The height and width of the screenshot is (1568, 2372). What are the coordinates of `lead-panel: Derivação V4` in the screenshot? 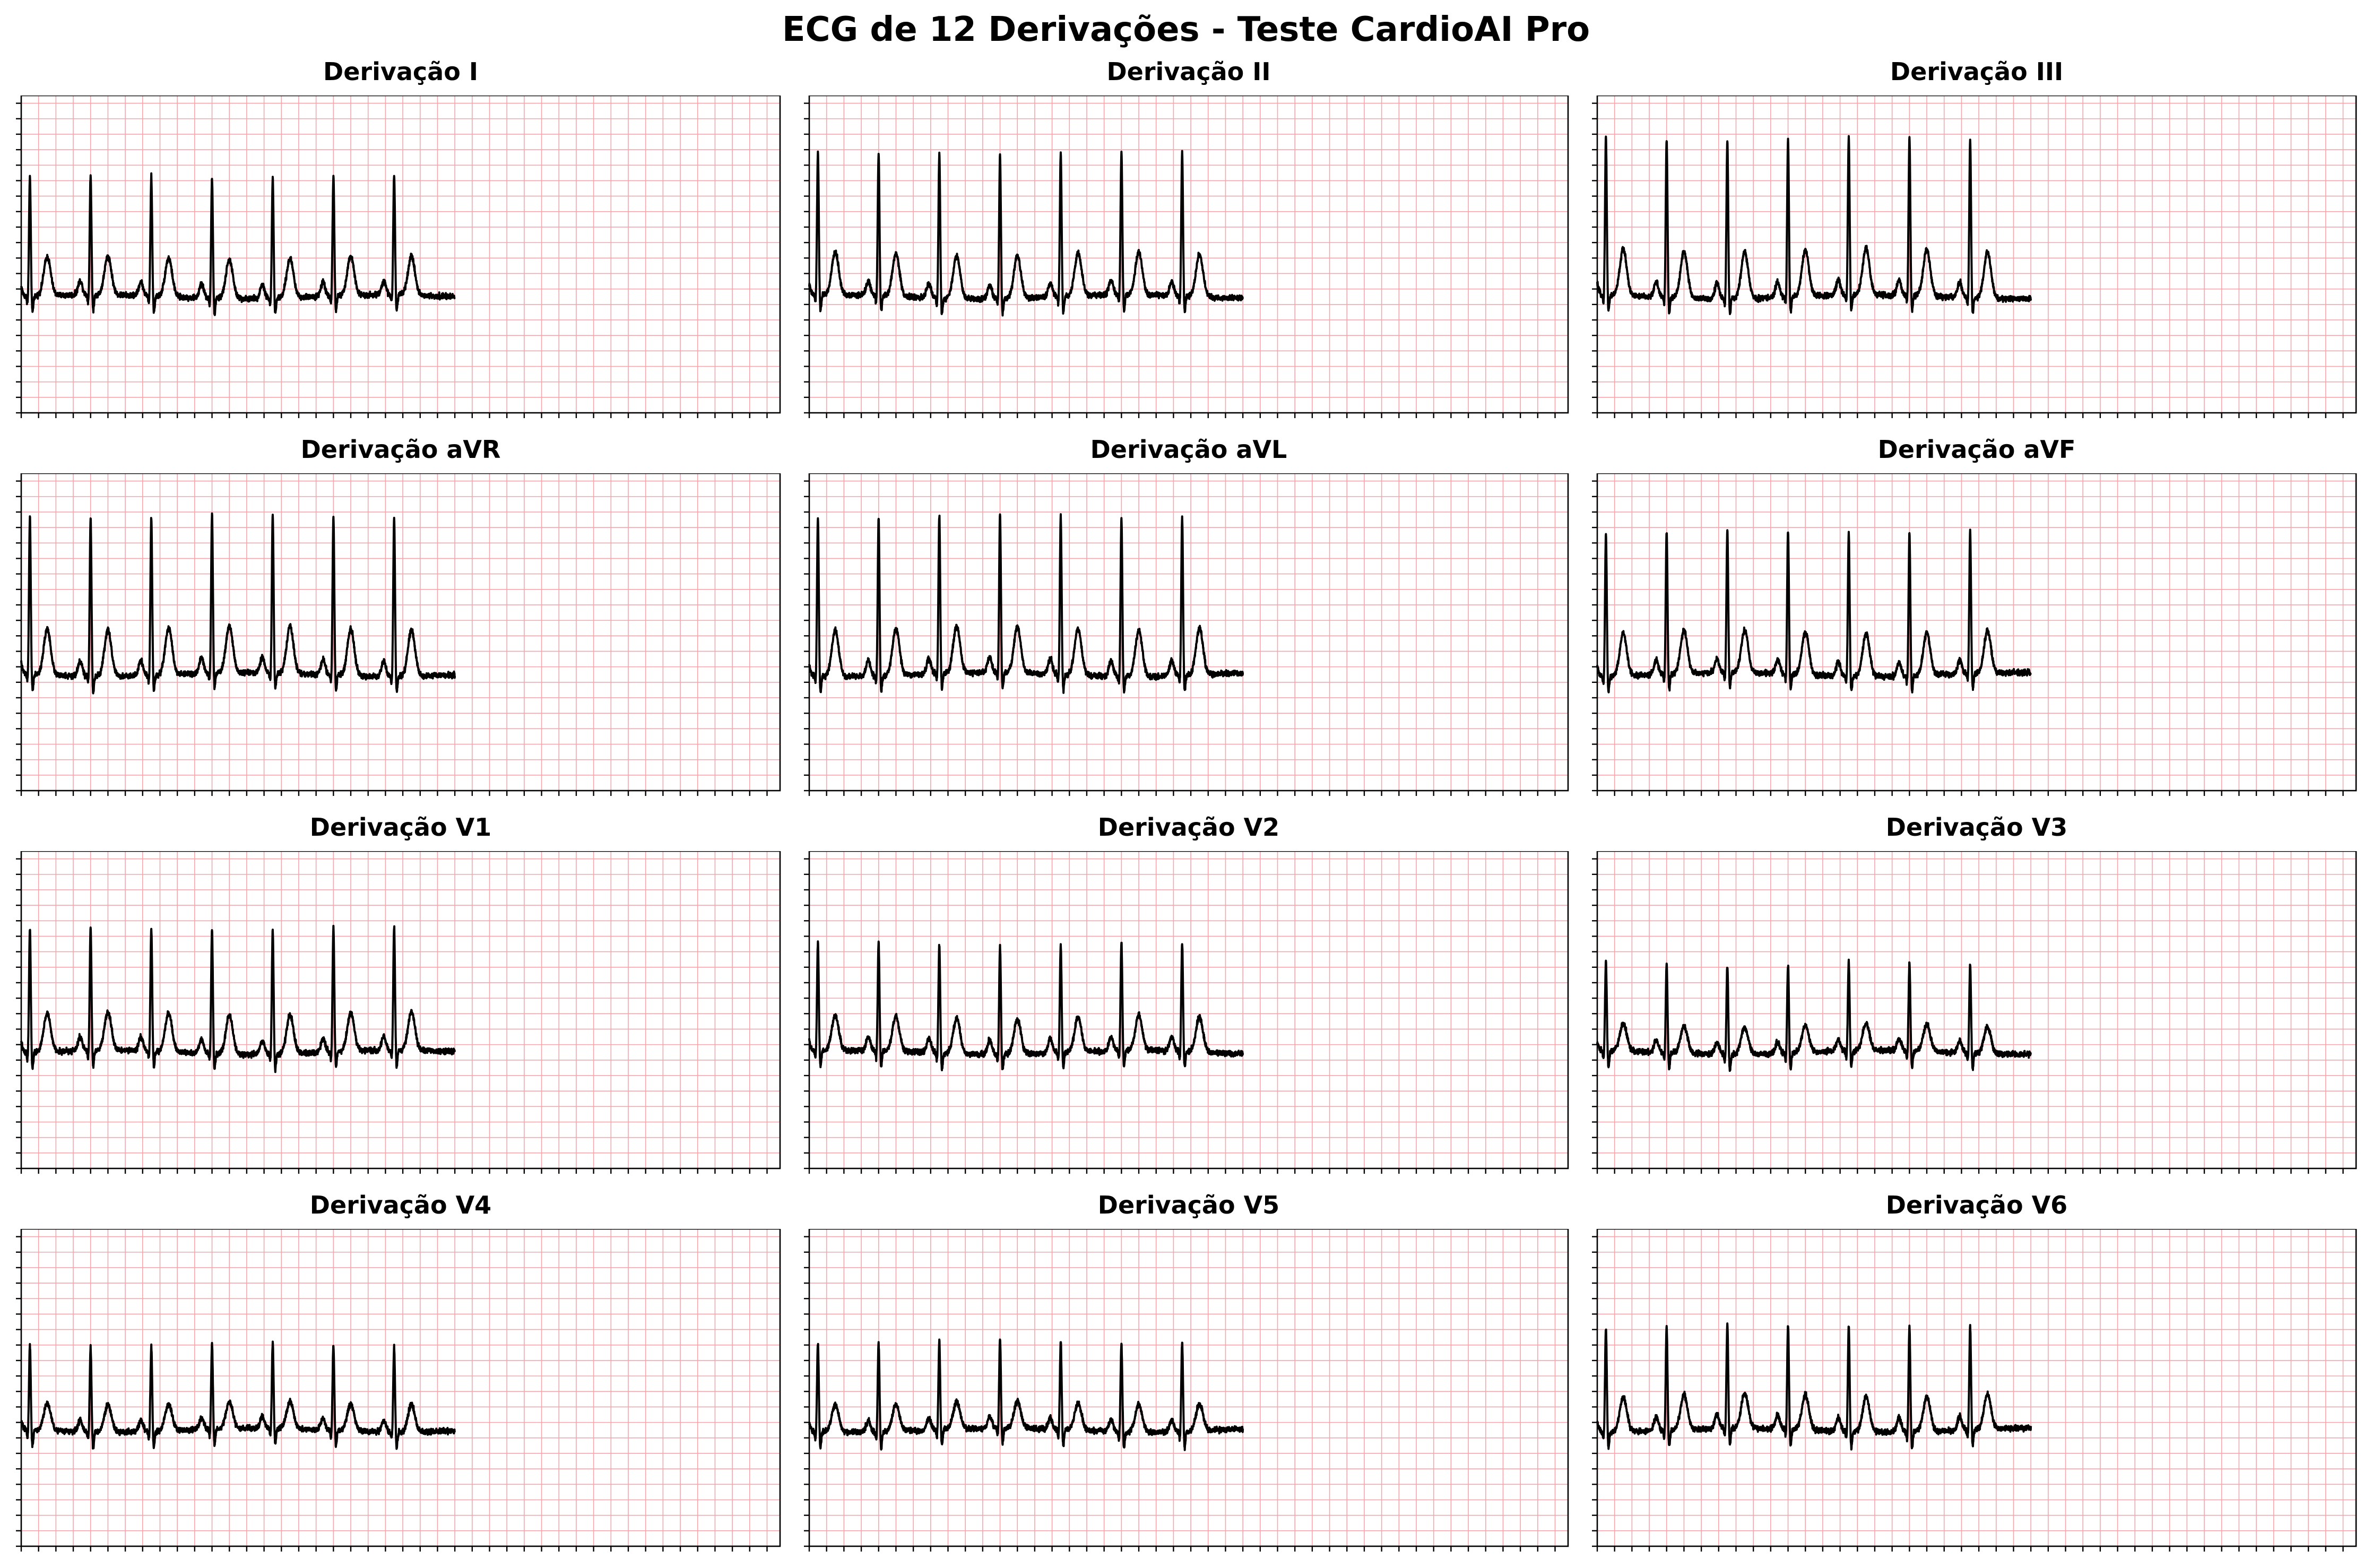 It's located at (399, 1371).